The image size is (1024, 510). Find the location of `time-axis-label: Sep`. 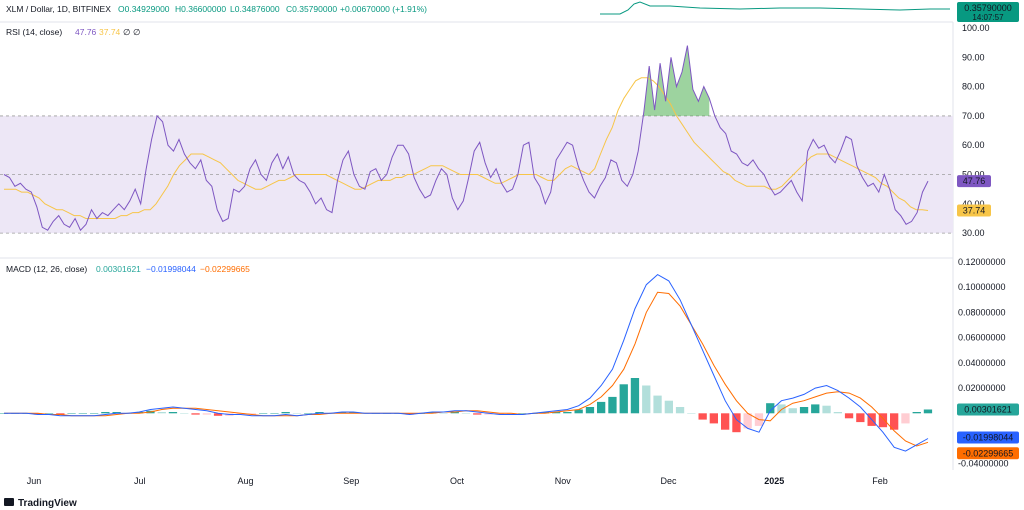

time-axis-label: Sep is located at coordinates (351, 481).